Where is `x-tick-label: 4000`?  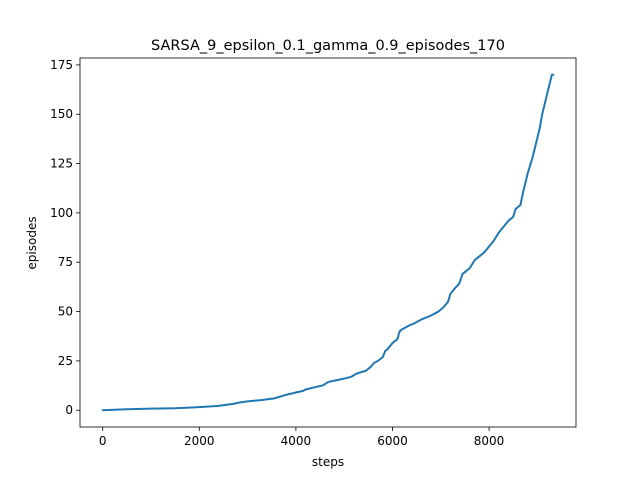
x-tick-label: 4000 is located at coordinates (296, 441).